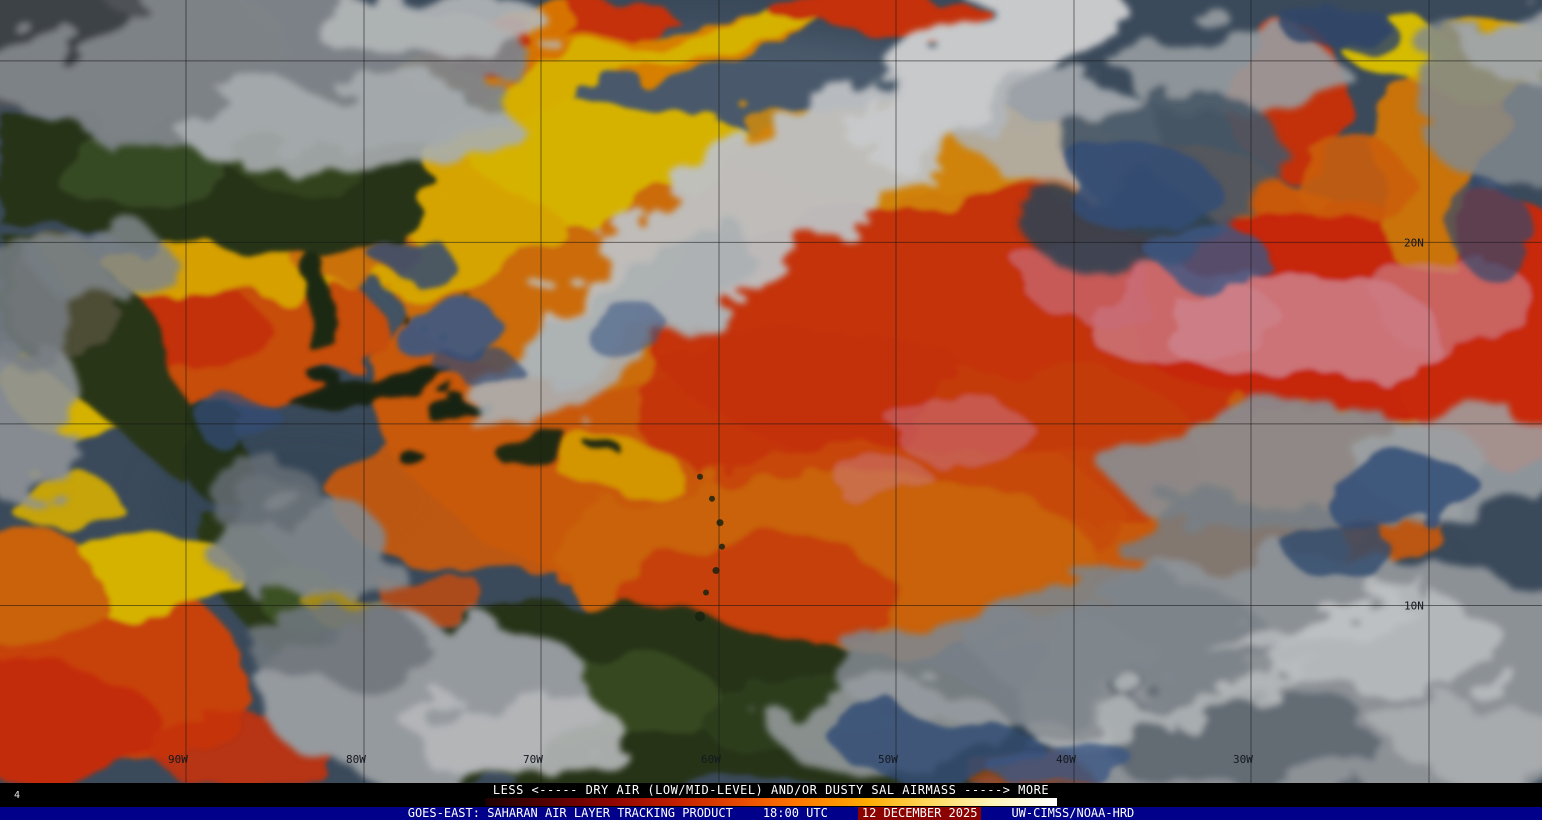 The image size is (1542, 820). Describe the element at coordinates (888, 759) in the screenshot. I see `lon-label: 50W` at that location.